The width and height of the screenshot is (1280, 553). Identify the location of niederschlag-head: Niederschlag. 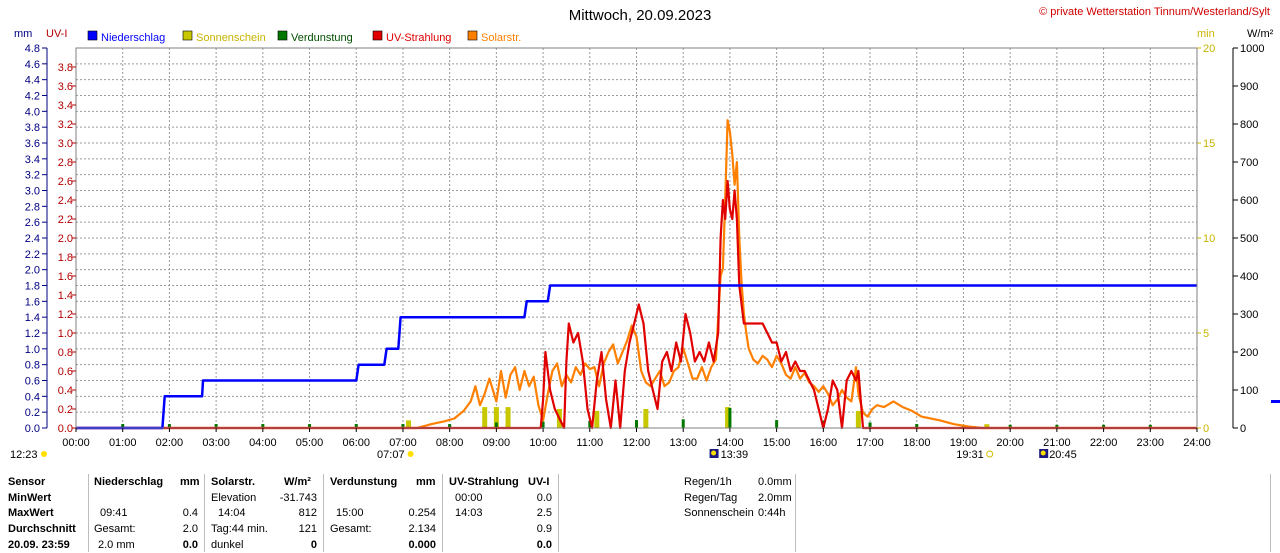
(129, 482).